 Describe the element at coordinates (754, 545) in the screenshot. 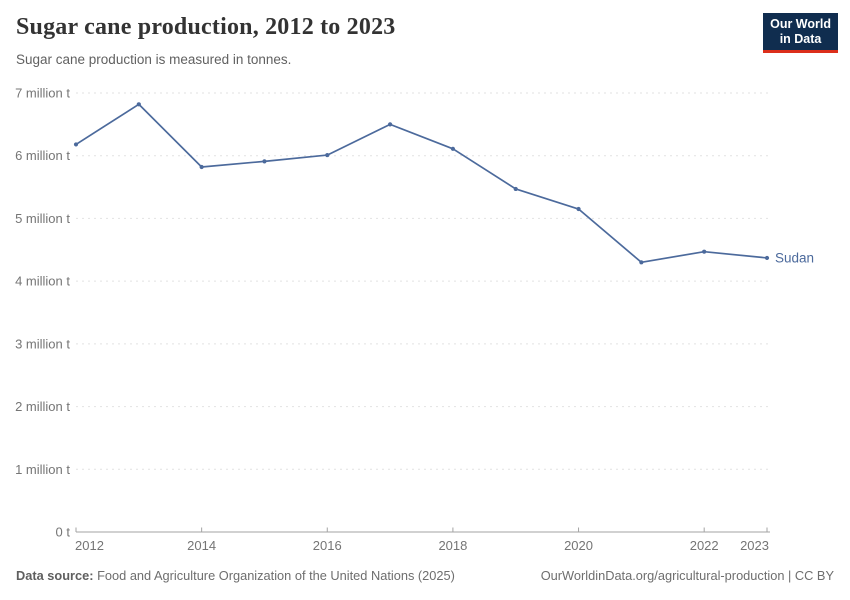

I see `x-tick-label: 2023` at that location.